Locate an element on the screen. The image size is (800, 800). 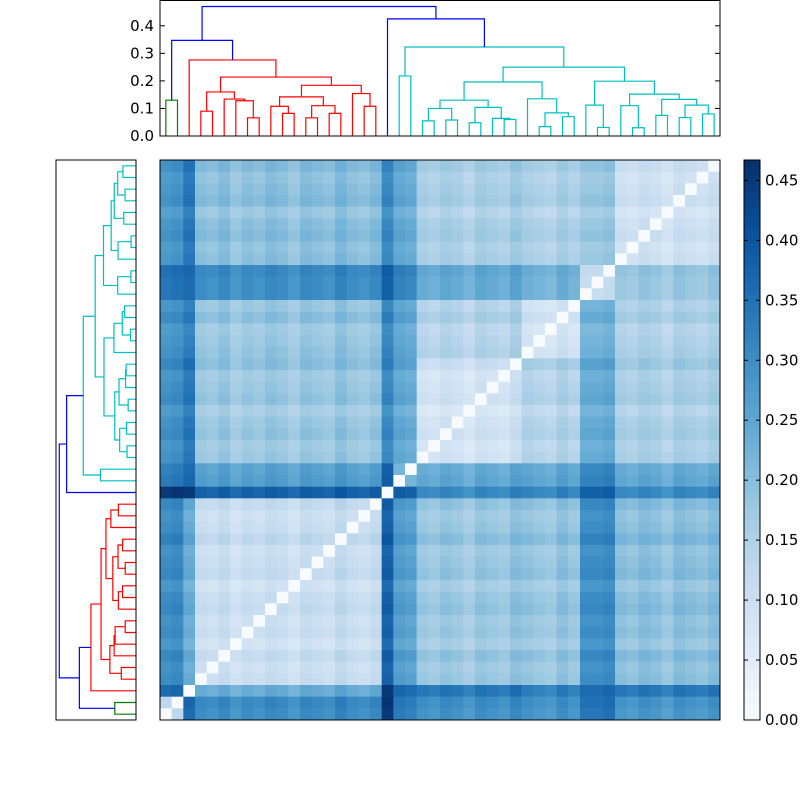
top-dendrogram-link is located at coordinates (319, 23).